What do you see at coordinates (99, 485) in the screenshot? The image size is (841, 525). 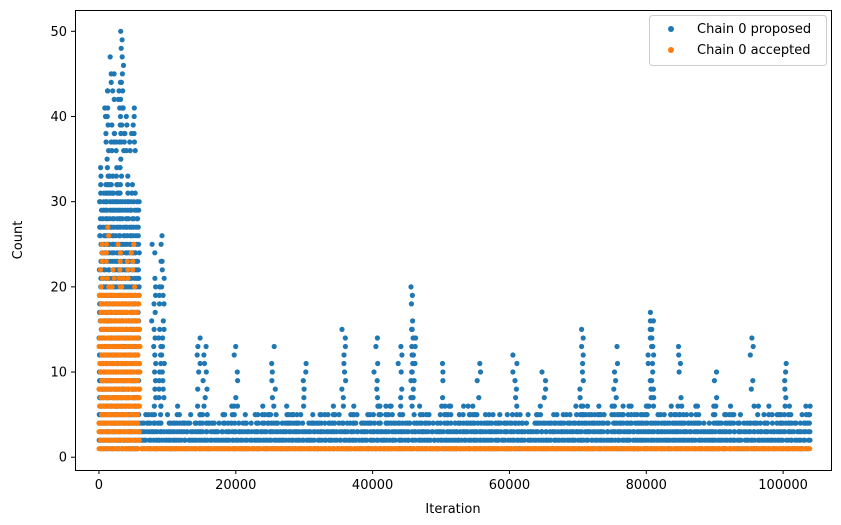 I see `x-tick-label: 0` at bounding box center [99, 485].